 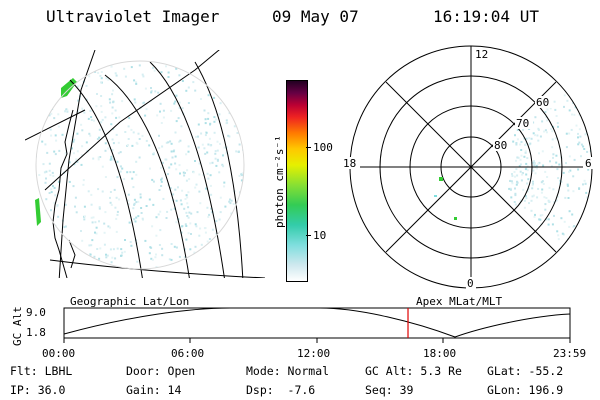 I want to click on lat-label-80: 80, so click(x=500, y=145).